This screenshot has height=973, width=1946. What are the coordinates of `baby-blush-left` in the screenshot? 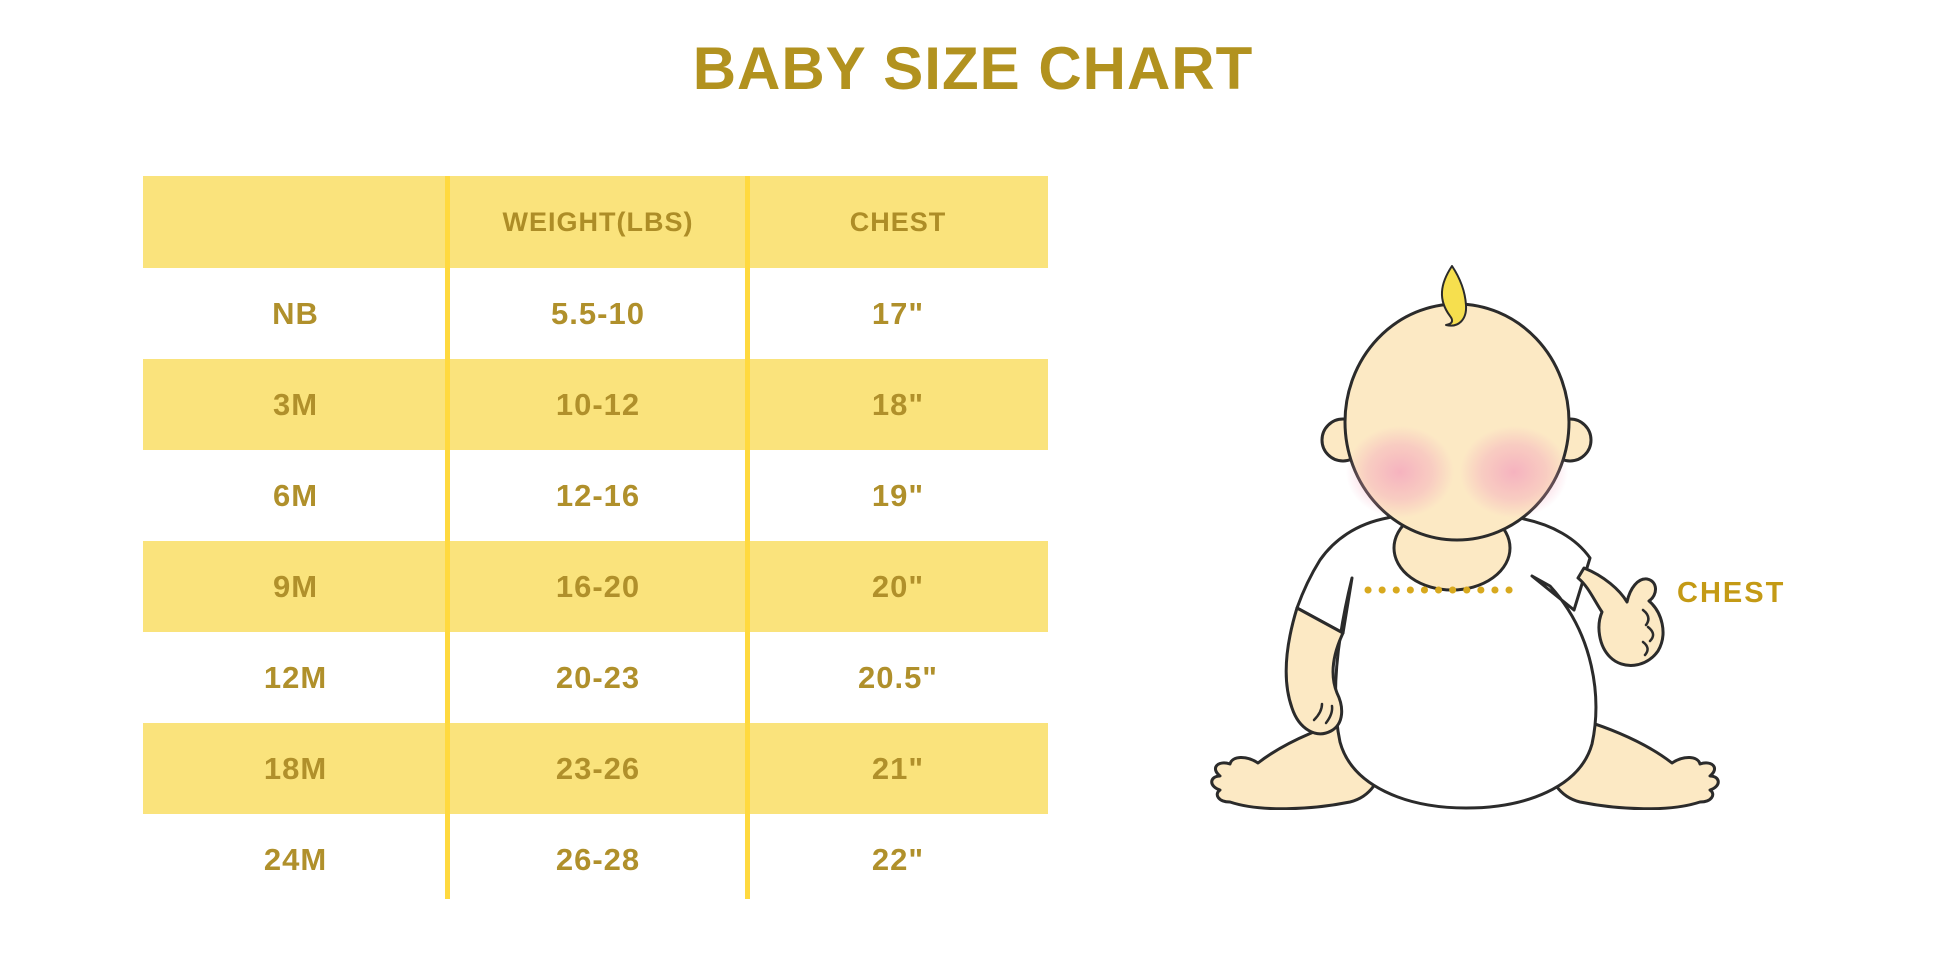 It's located at (1400, 472).